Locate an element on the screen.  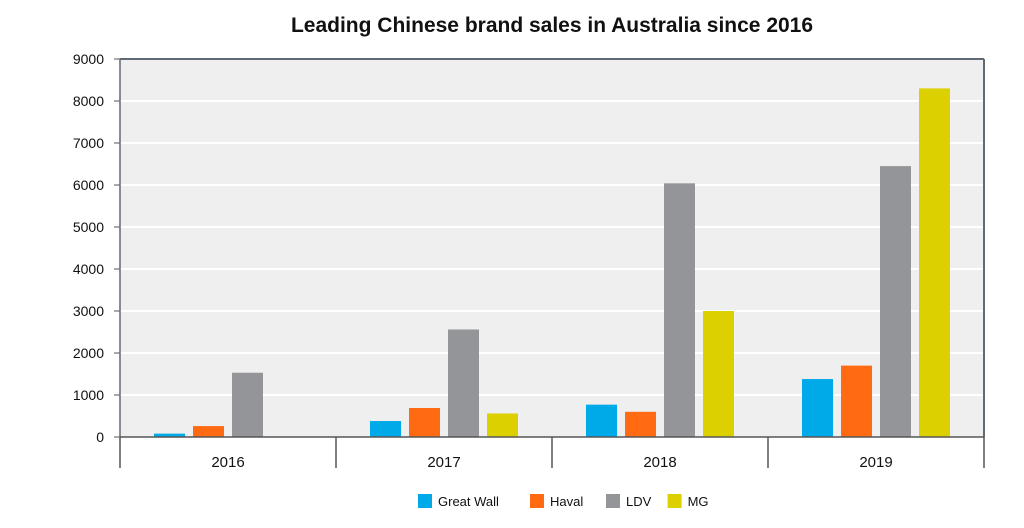
y-tick-label: 9000 is located at coordinates (88, 59).